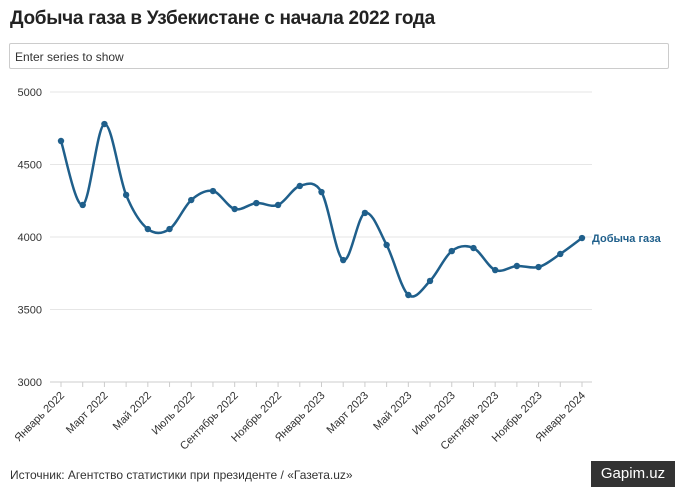 The width and height of the screenshot is (680, 491). Describe the element at coordinates (30, 93) in the screenshot. I see `y-tick-label: 5000` at that location.